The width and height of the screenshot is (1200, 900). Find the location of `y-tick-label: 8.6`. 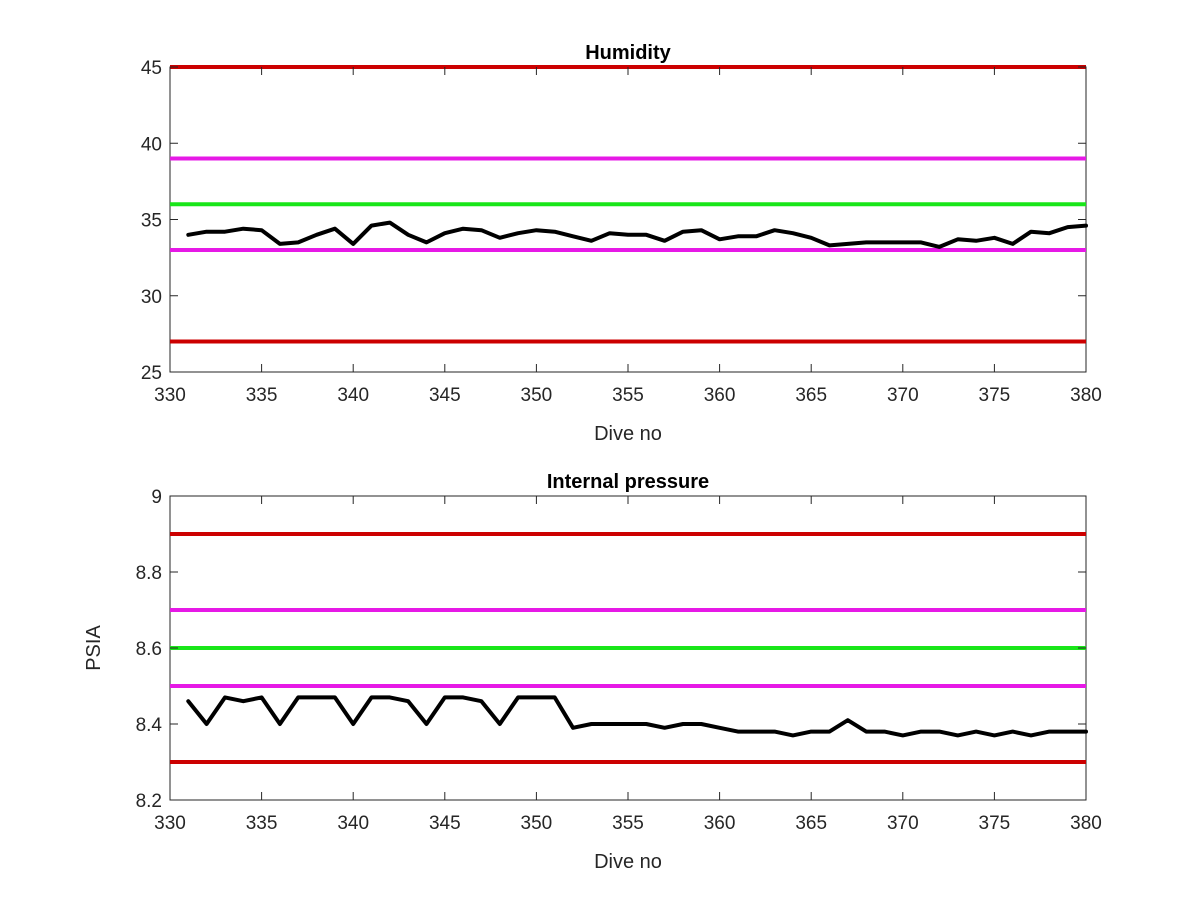

y-tick-label: 8.6 is located at coordinates (149, 649).